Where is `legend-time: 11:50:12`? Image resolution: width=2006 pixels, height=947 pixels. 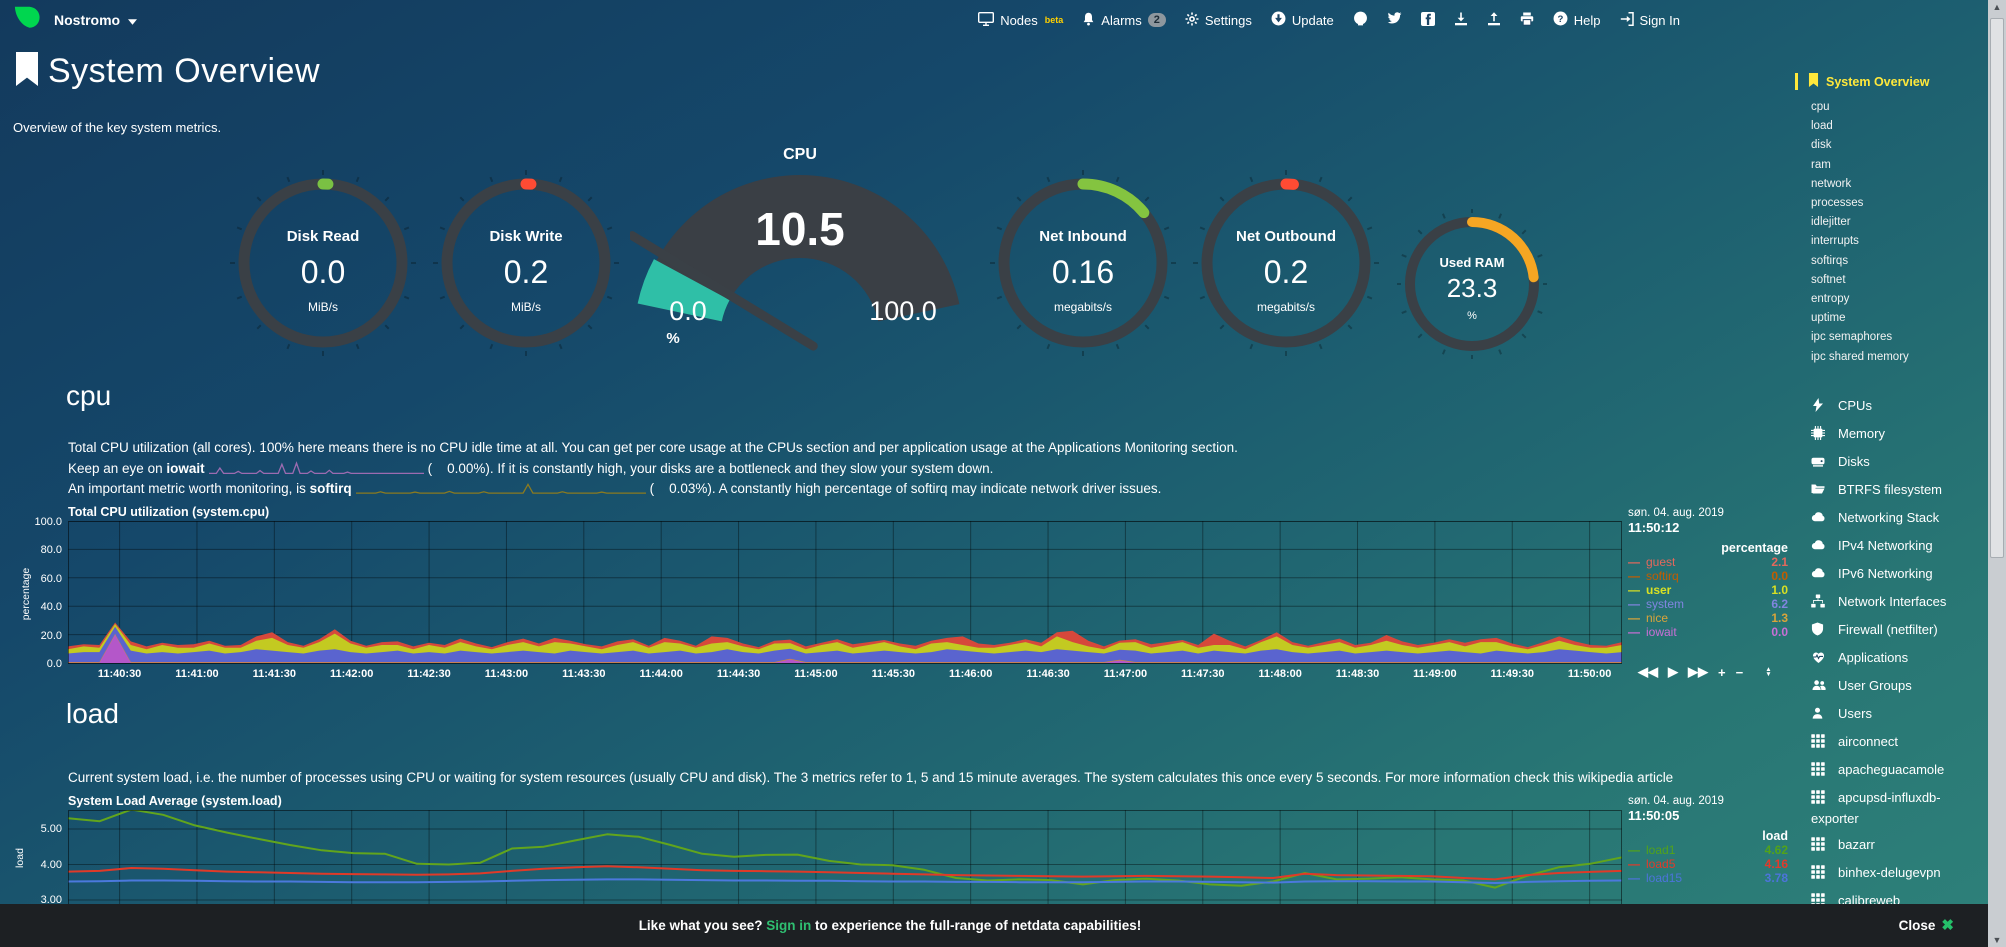 legend-time: 11:50:12 is located at coordinates (1654, 527).